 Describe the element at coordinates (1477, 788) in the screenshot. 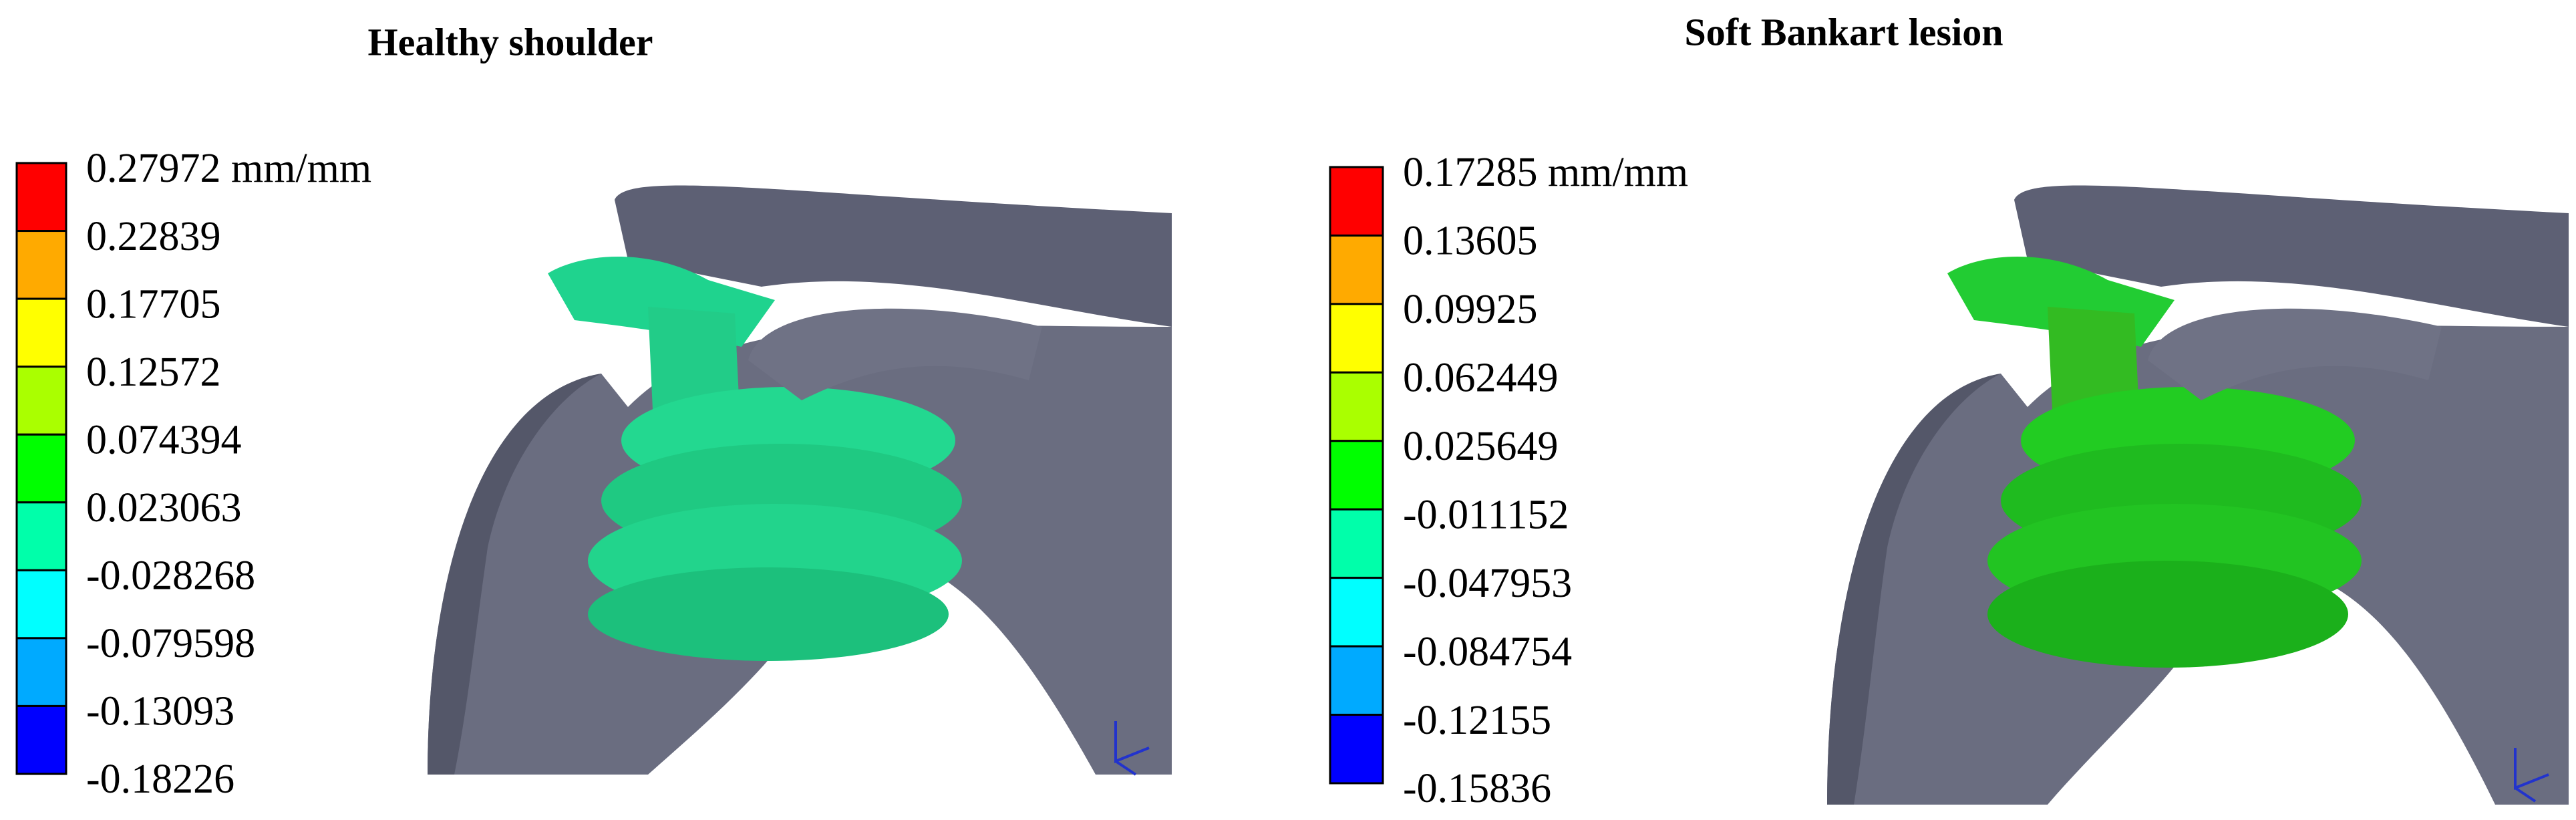

I see `legend-label: -0.15836` at that location.